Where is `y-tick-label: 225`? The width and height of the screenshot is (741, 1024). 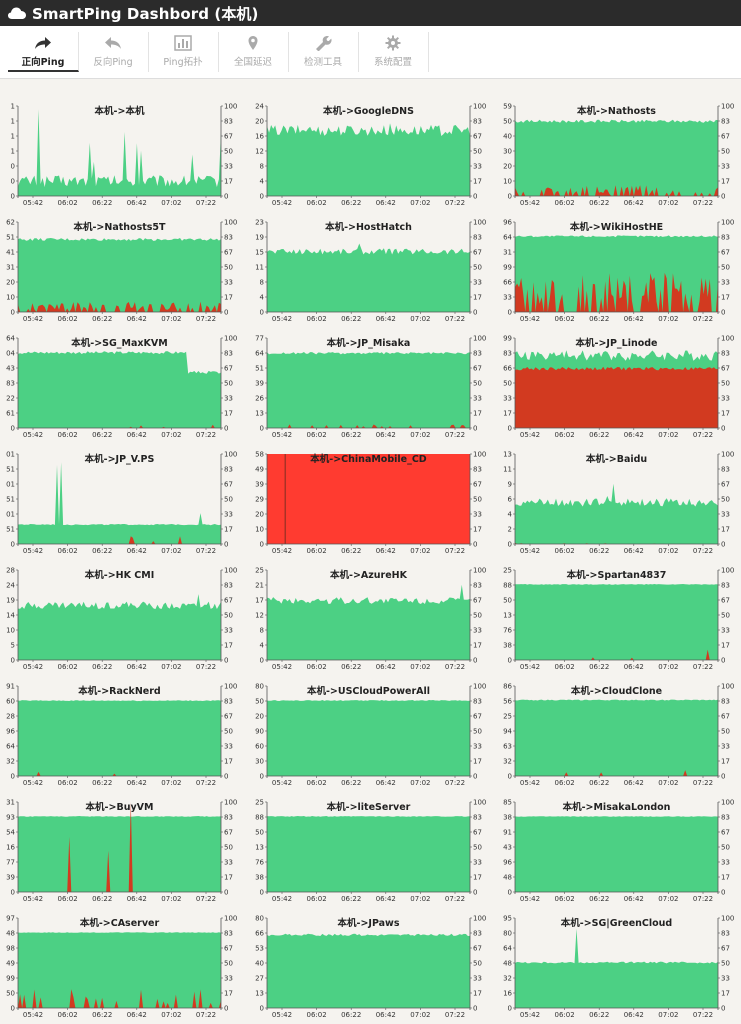 y-tick-label: 225 is located at coordinates (507, 571).